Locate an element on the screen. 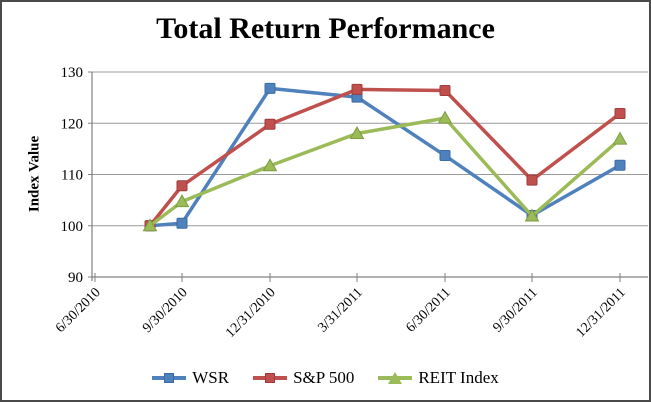  x-tick-label: 3/31/2011 is located at coordinates (340, 310).